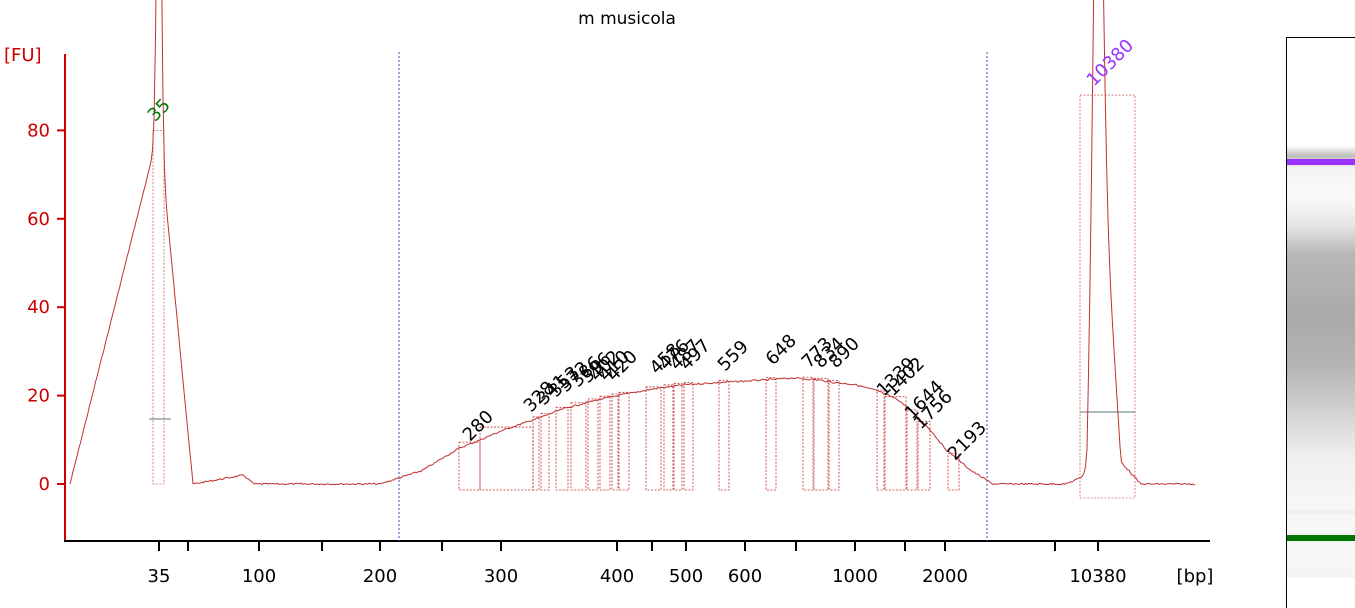 This screenshot has width=1355, height=608. I want to click on y-axis-label: [FU], so click(23, 55).